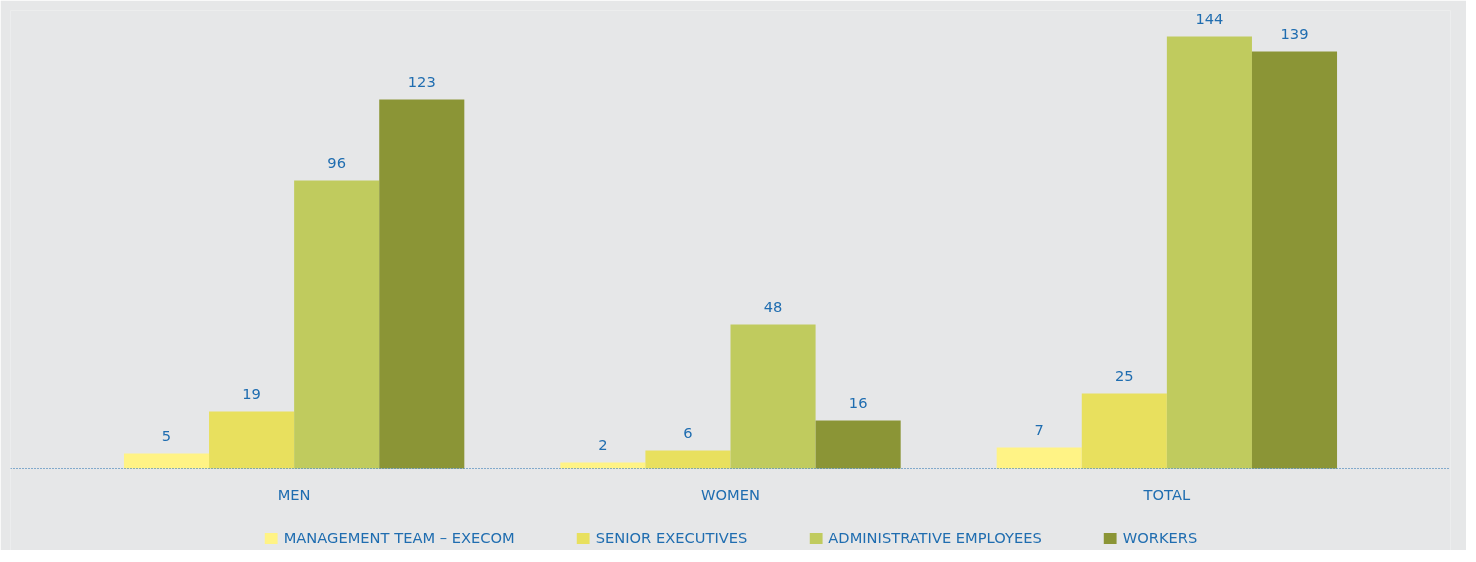 Image resolution: width=1476 pixels, height=562 pixels. What do you see at coordinates (294, 495) in the screenshot?
I see `x-tick-label: MEN` at bounding box center [294, 495].